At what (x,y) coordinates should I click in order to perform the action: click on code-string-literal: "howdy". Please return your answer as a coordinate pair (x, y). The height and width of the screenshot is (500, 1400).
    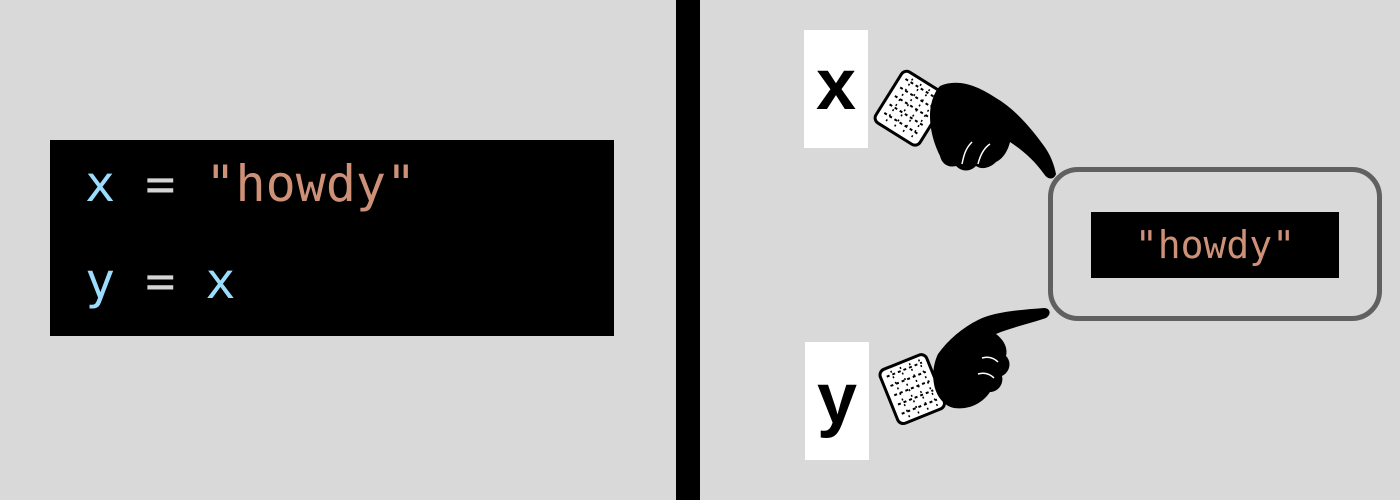
    Looking at the image, I should click on (311, 184).